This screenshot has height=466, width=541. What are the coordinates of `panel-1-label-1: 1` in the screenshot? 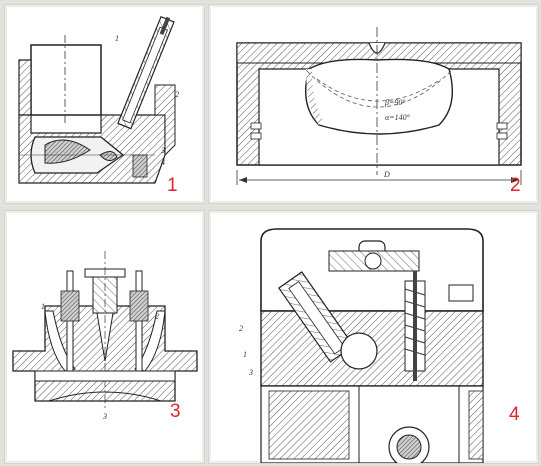 It's located at (117, 38).